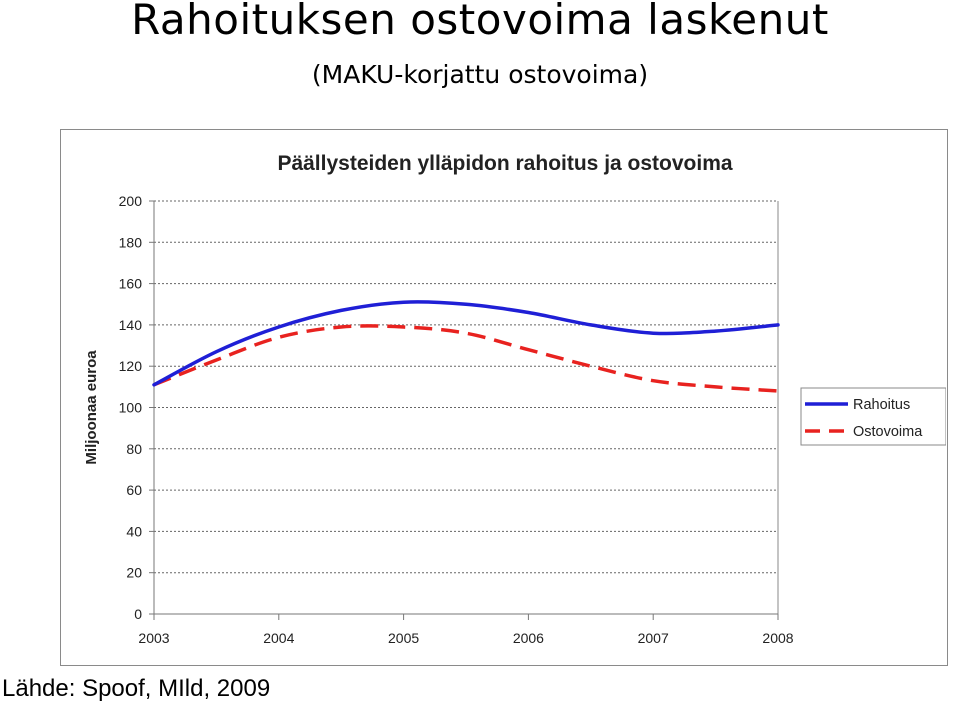  What do you see at coordinates (134, 449) in the screenshot?
I see `y-tick-label: 80` at bounding box center [134, 449].